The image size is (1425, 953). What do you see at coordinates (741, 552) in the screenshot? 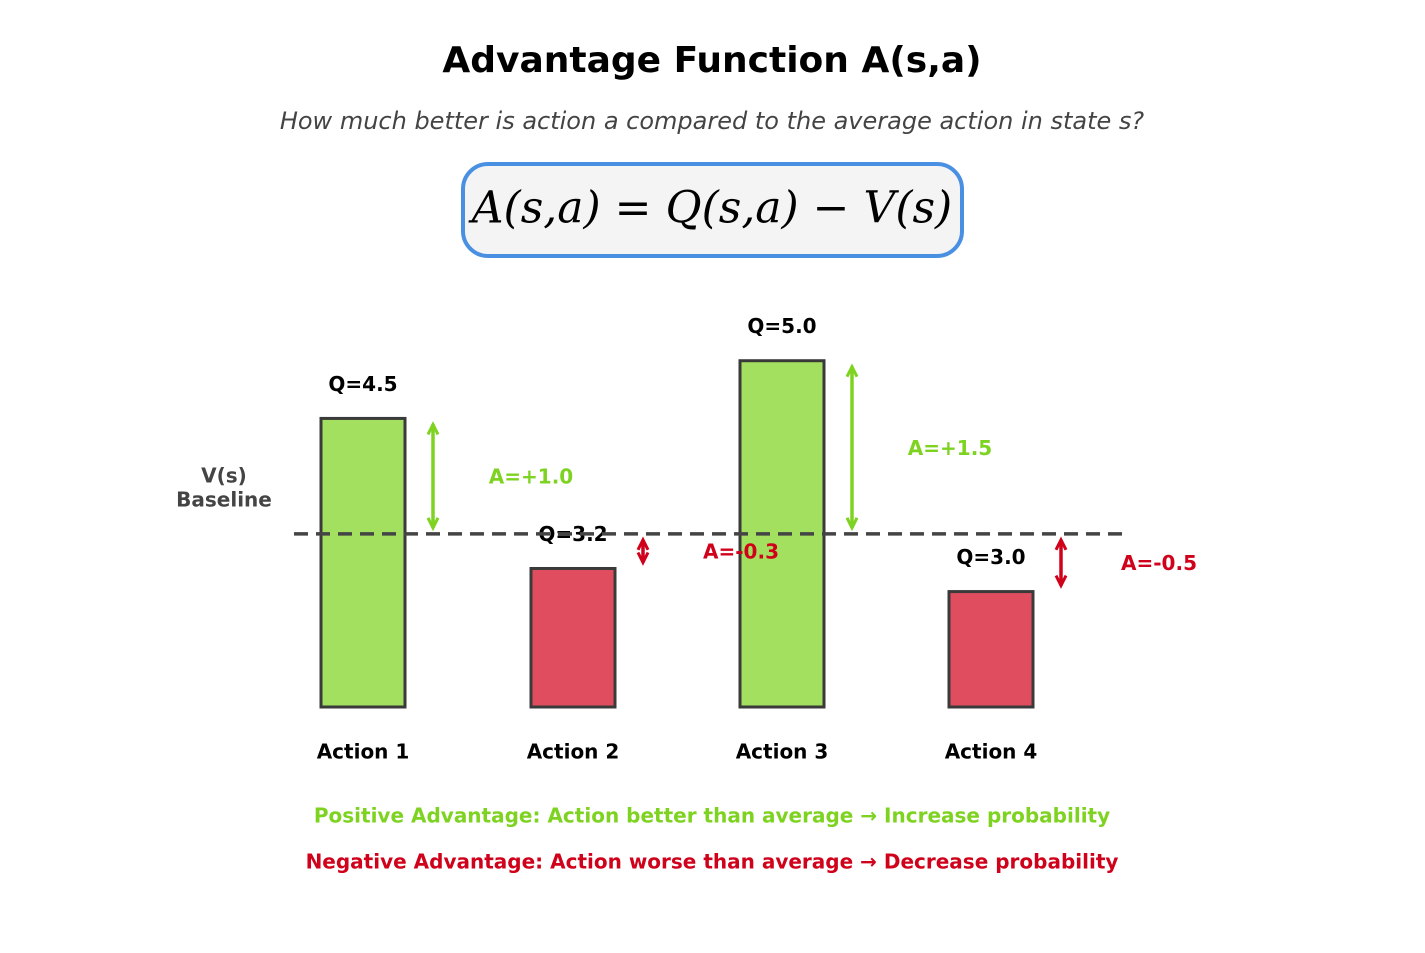
I see `advantage-label: A=-0.3` at bounding box center [741, 552].